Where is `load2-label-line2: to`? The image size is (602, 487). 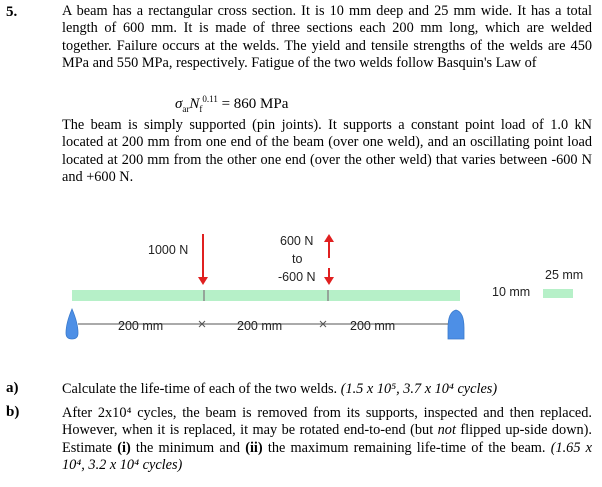
load2-label-line2: to is located at coordinates (297, 259).